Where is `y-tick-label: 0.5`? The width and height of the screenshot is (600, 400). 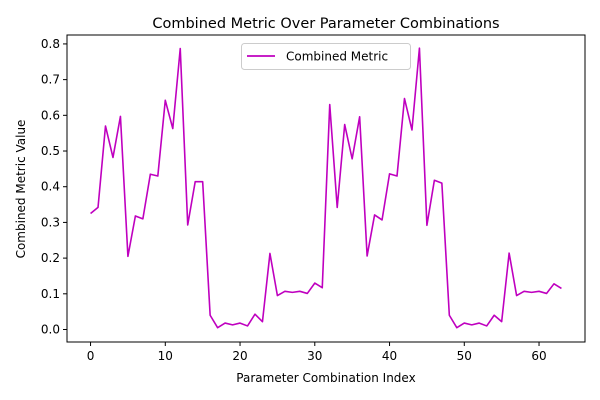
y-tick-label: 0.5 is located at coordinates (50, 151).